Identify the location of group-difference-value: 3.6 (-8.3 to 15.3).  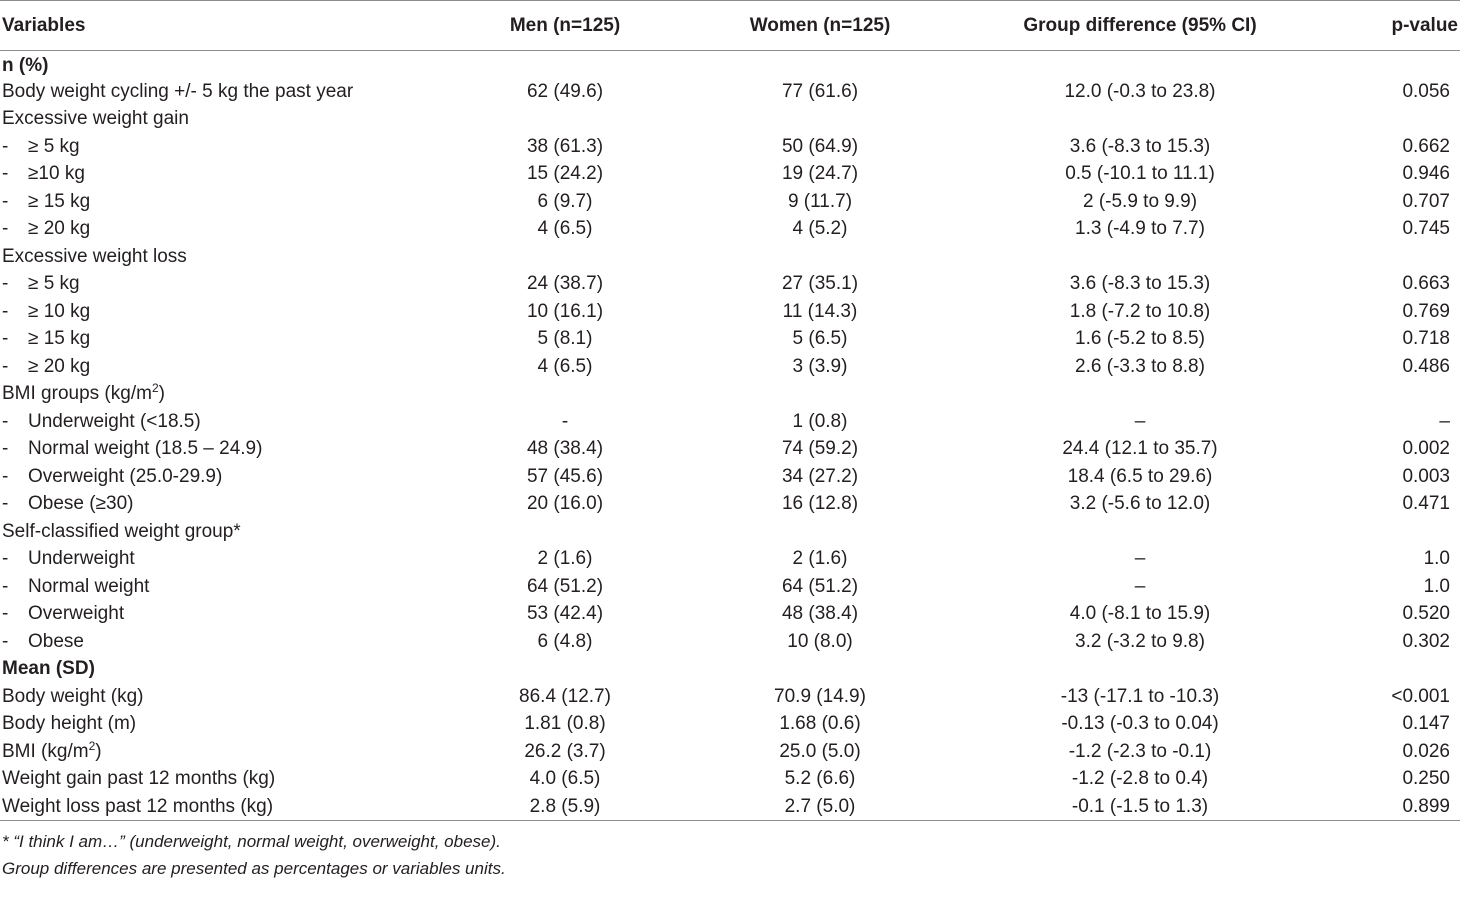
(1140, 284).